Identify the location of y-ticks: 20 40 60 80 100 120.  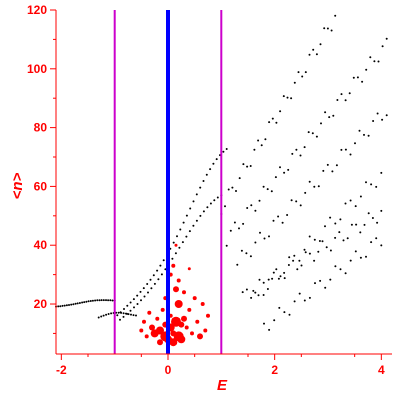
(41, 168).